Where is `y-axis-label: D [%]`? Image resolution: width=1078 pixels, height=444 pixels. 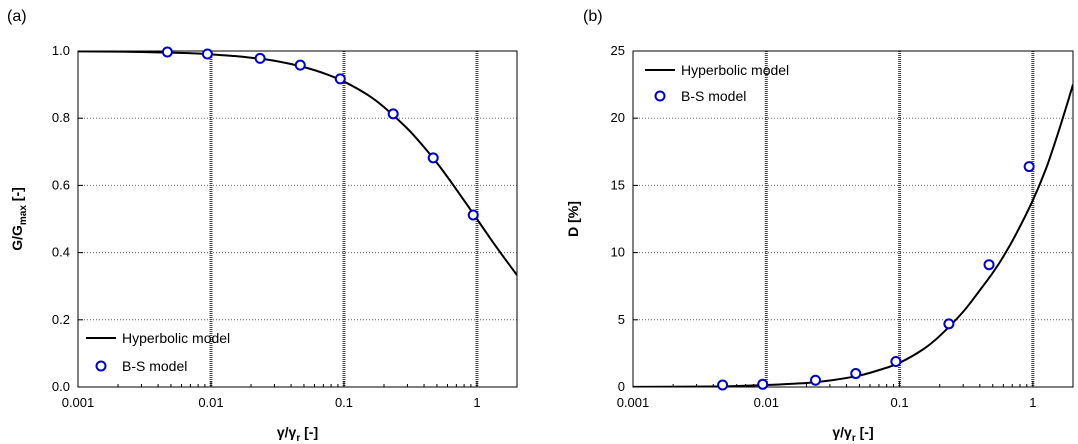 y-axis-label: D [%] is located at coordinates (573, 219).